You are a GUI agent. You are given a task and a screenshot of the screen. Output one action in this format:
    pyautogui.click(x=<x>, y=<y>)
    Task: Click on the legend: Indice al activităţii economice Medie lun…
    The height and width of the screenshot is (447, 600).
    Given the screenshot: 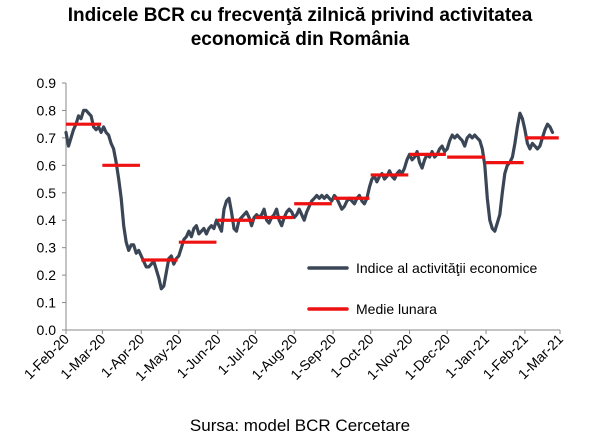 What is the action you would take?
    pyautogui.click(x=422, y=288)
    